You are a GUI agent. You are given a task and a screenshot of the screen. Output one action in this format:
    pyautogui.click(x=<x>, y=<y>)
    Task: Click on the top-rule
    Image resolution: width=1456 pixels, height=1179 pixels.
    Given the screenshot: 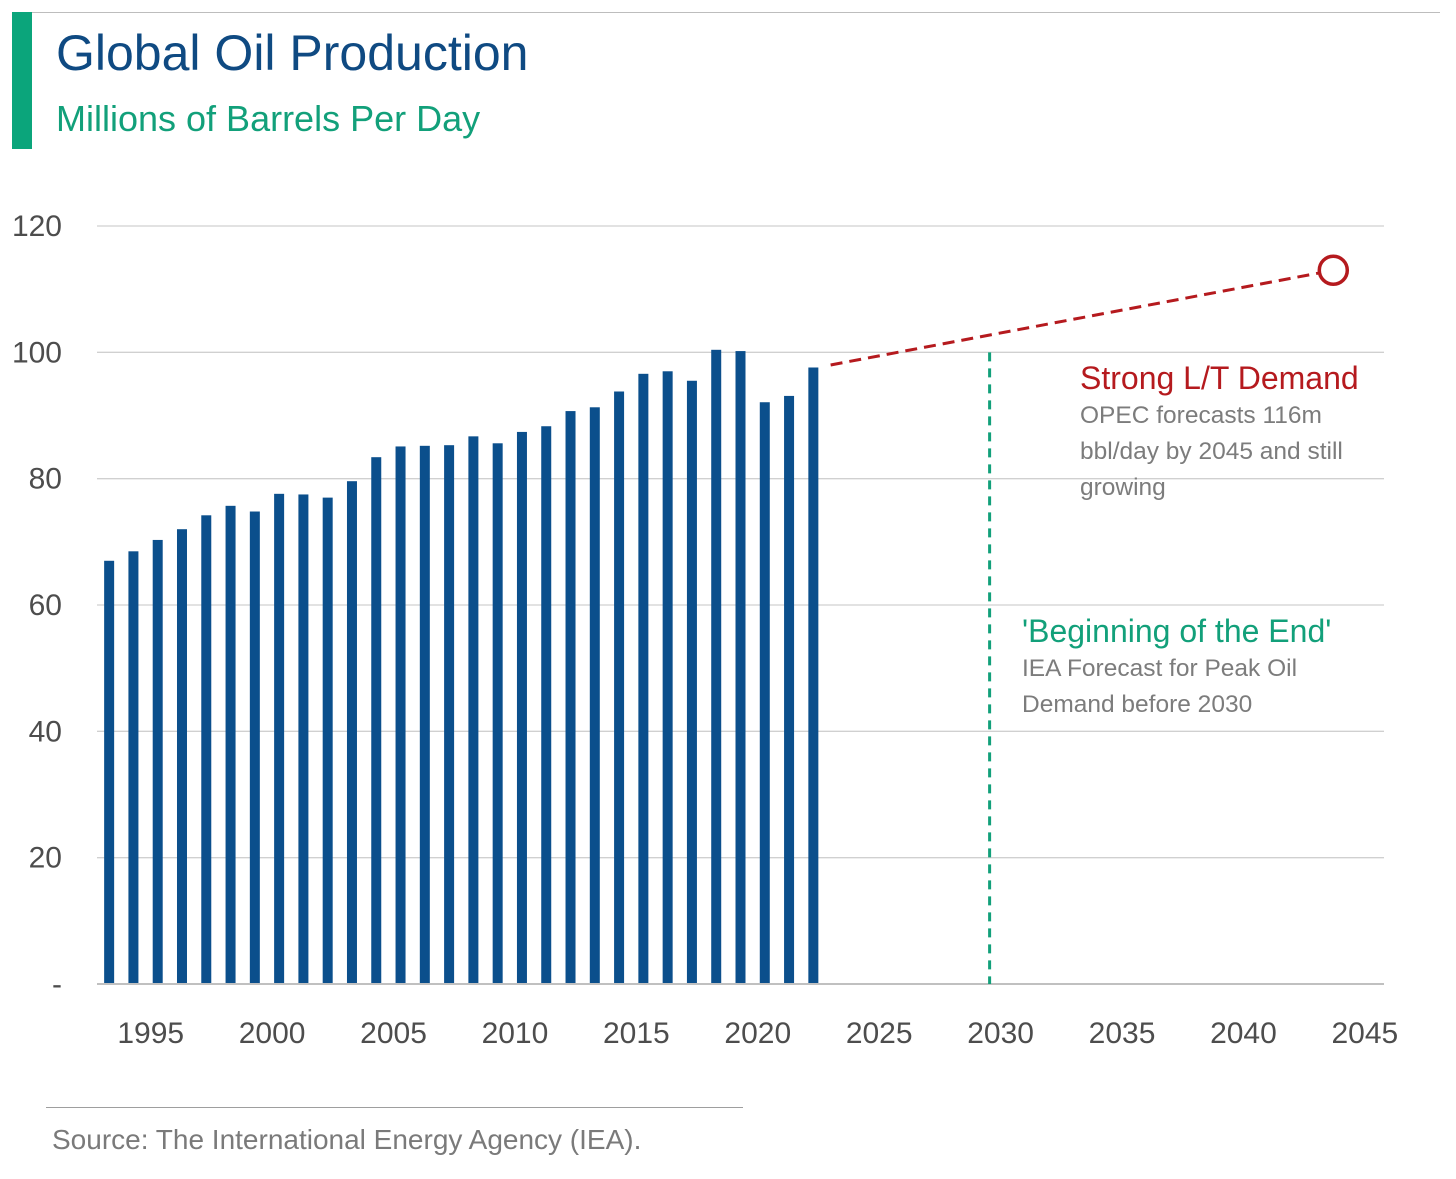 What is the action you would take?
    pyautogui.click(x=726, y=12)
    